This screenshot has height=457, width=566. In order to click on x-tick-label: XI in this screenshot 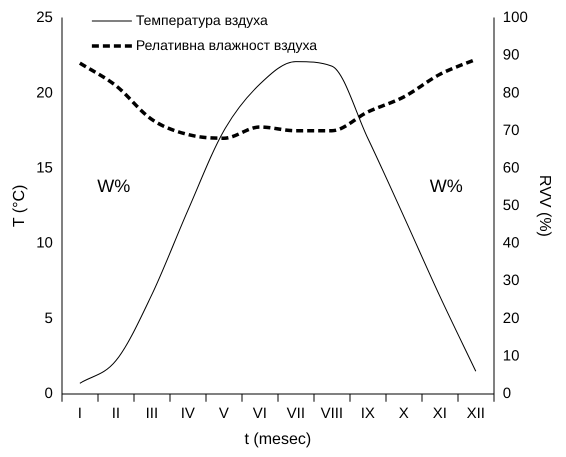, I will do `click(439, 413)`.